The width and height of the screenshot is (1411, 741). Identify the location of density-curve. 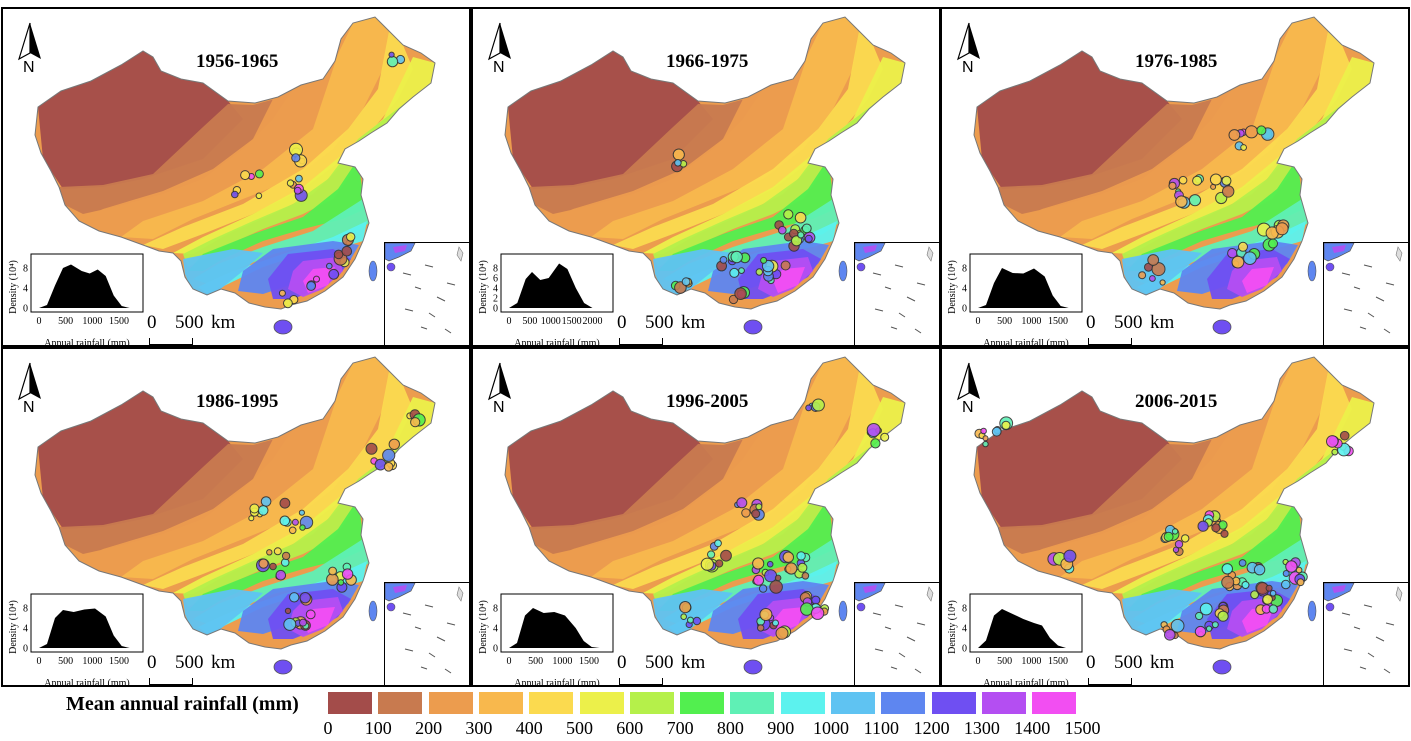
(84, 286).